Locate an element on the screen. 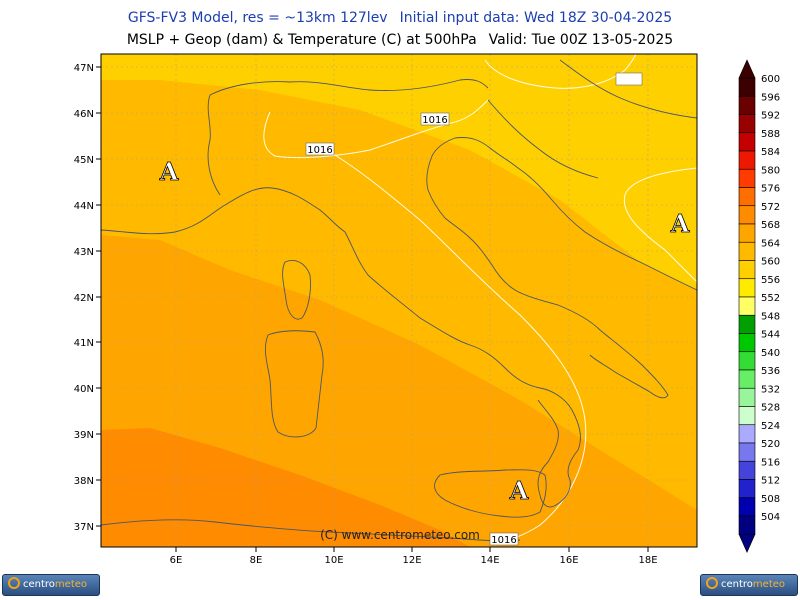 This screenshot has height=600, width=800. legend-level-label: 580 is located at coordinates (770, 170).